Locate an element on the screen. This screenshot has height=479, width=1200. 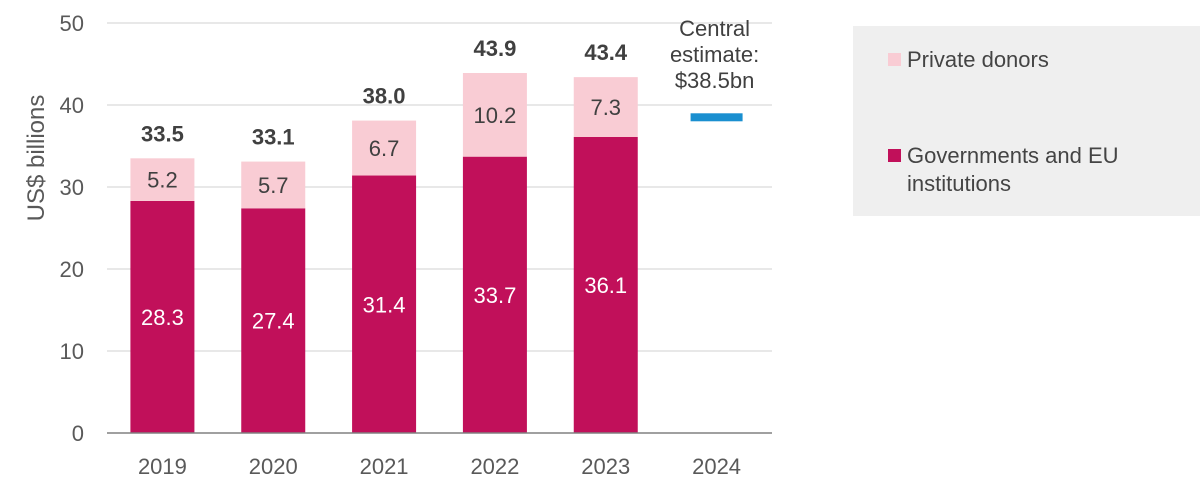
data-label-governments-2021: 31.4 is located at coordinates (384, 304).